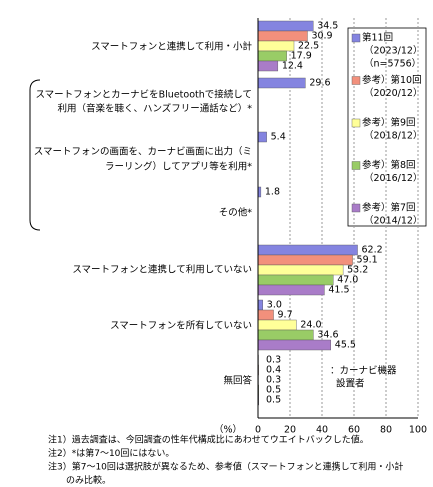 The image size is (433, 487). I want to click on value-label: 5.4, so click(278, 137).